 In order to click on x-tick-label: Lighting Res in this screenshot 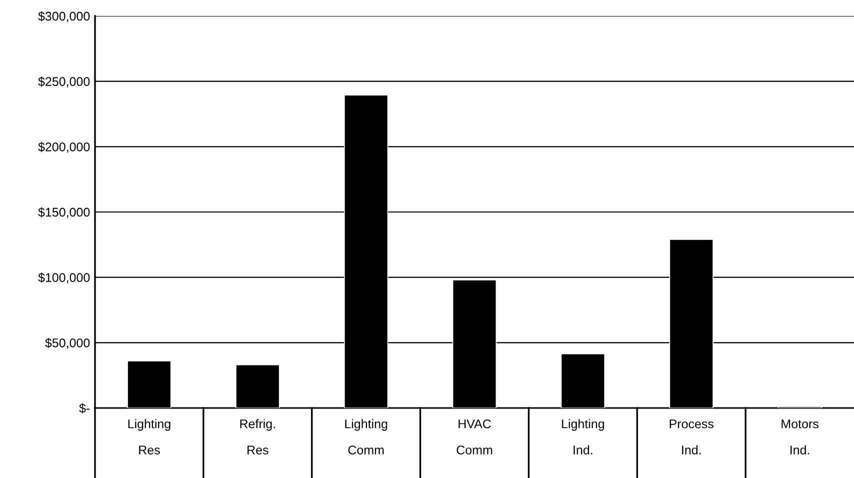, I will do `click(149, 436)`.